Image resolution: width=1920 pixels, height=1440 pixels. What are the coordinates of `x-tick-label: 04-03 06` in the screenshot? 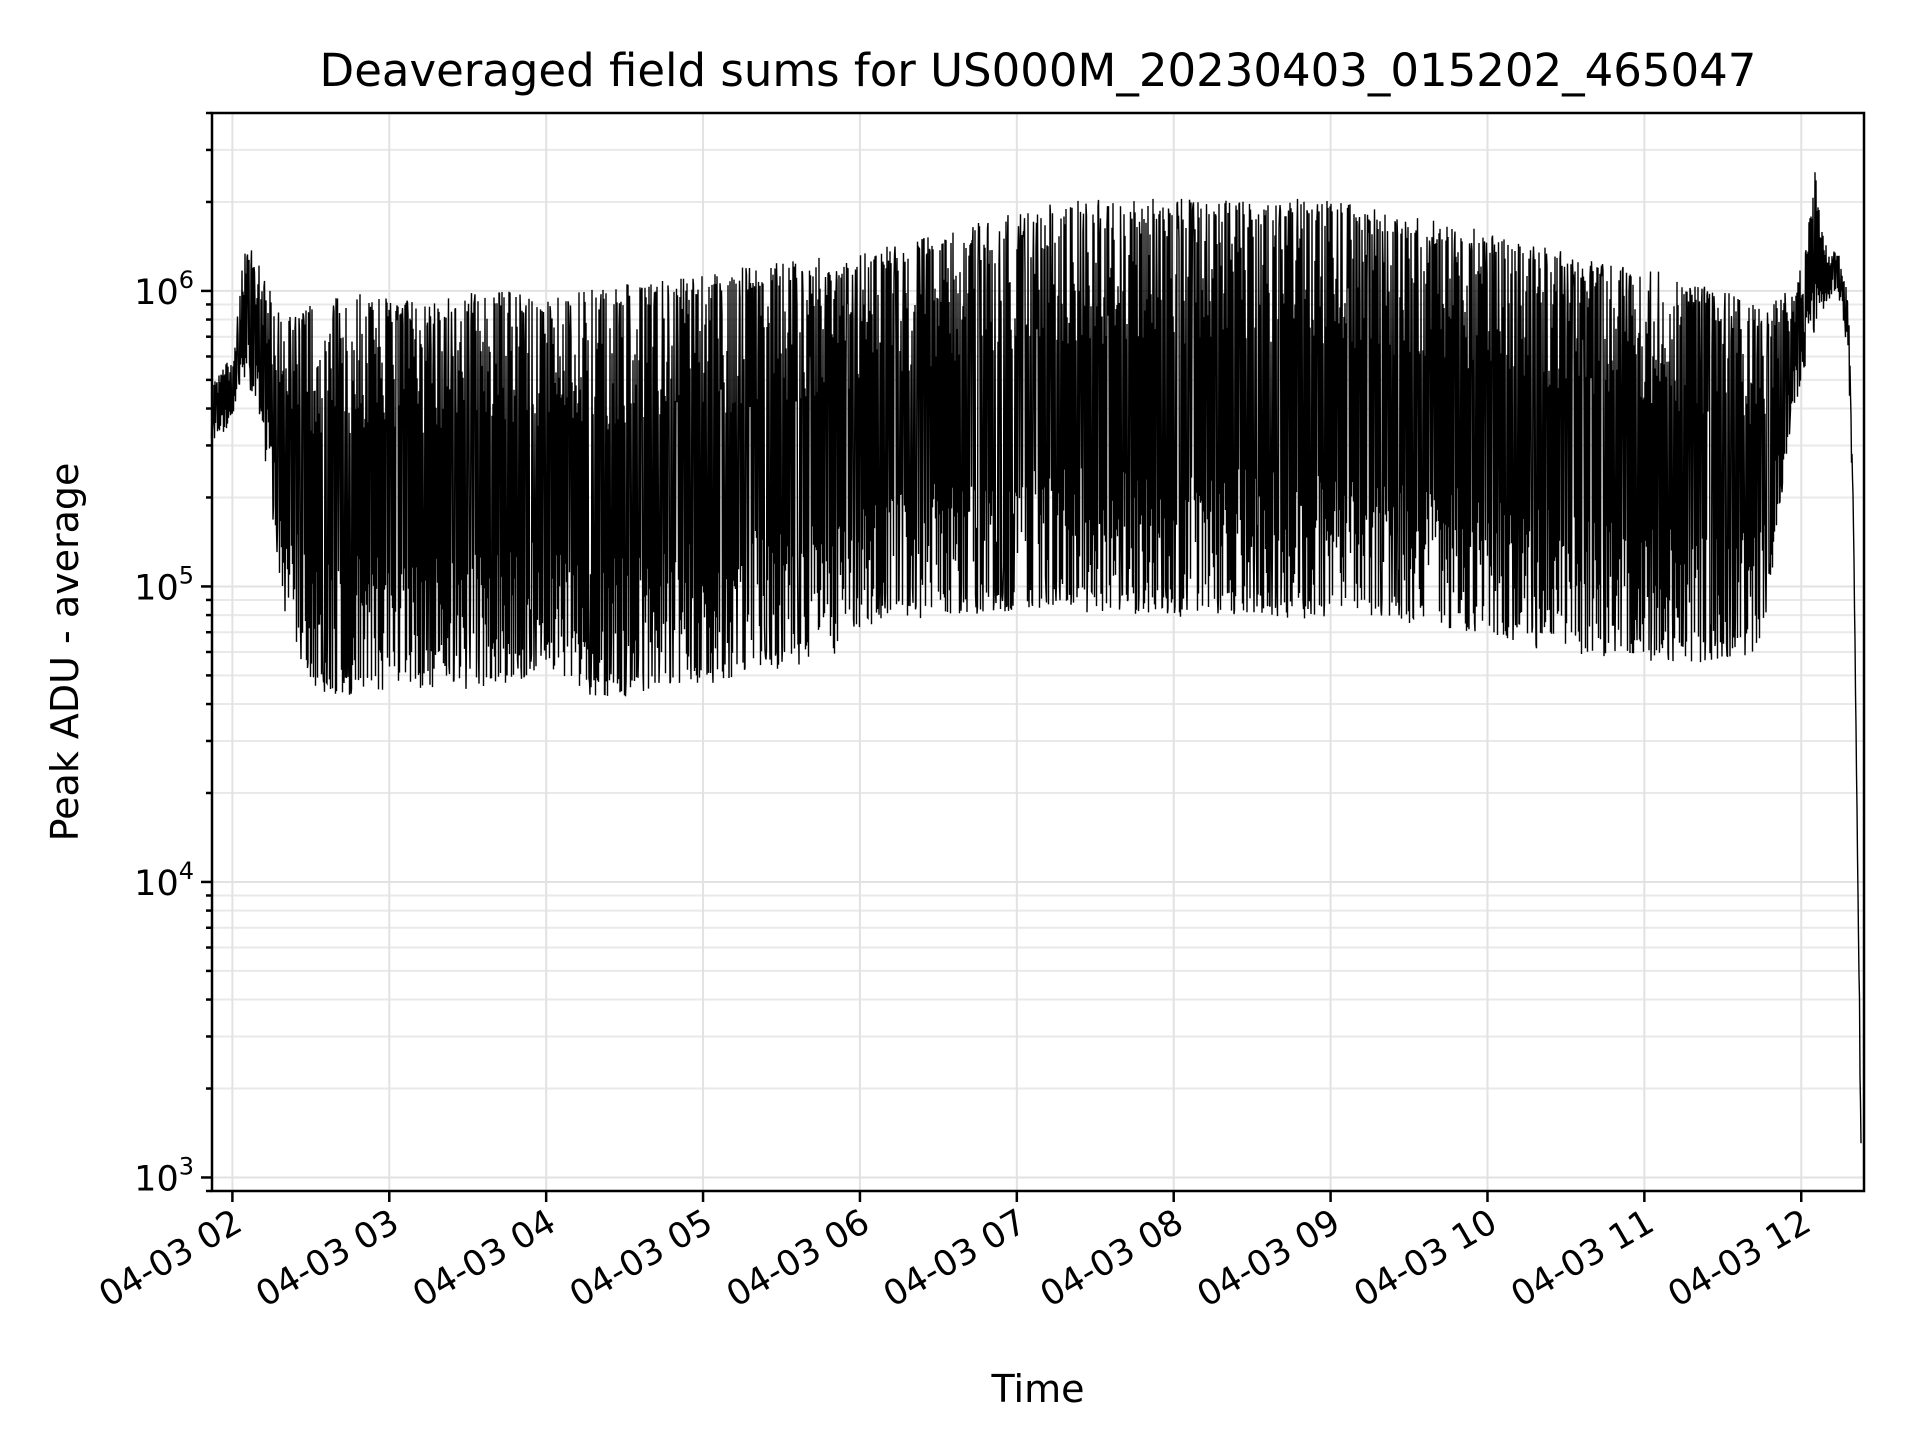 It's located at (798, 1258).